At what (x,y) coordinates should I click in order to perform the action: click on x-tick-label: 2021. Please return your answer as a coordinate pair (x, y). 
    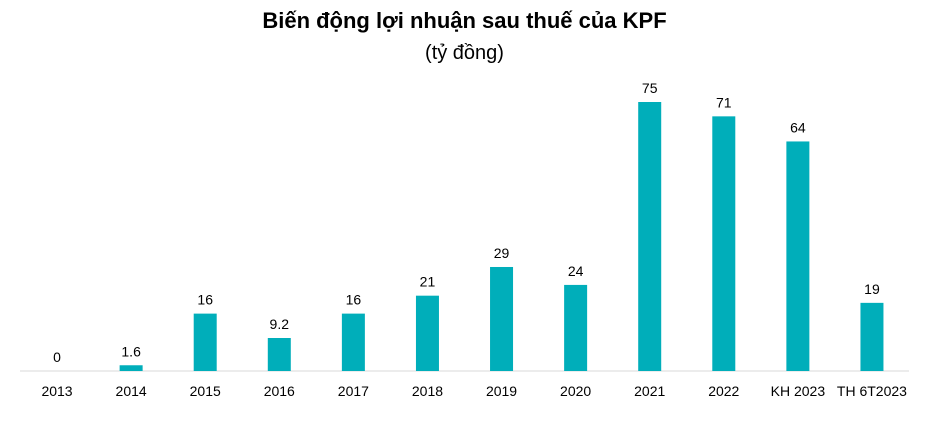
    Looking at the image, I should click on (649, 391).